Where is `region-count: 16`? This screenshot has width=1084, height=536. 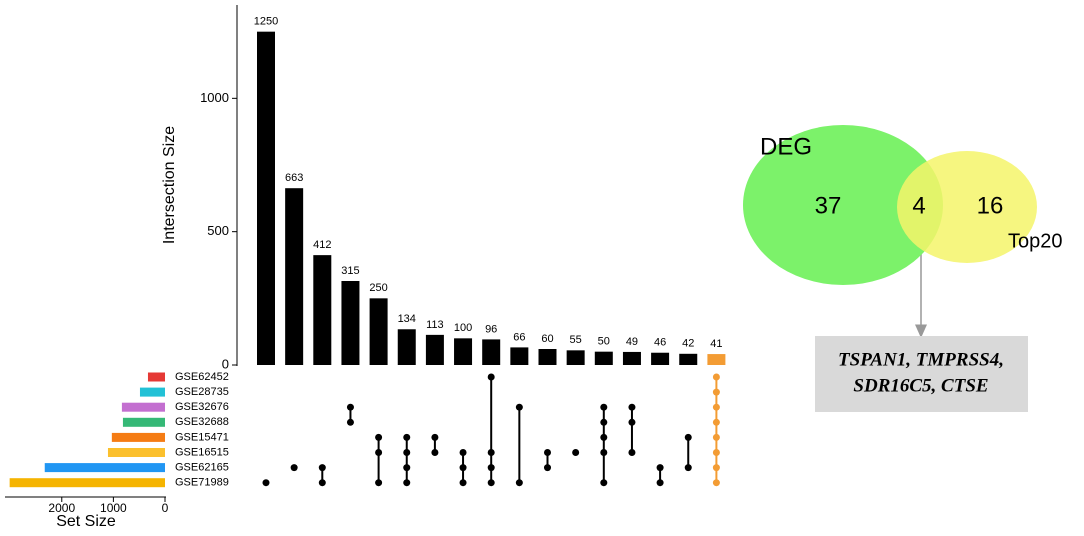
region-count: 16 is located at coordinates (990, 205).